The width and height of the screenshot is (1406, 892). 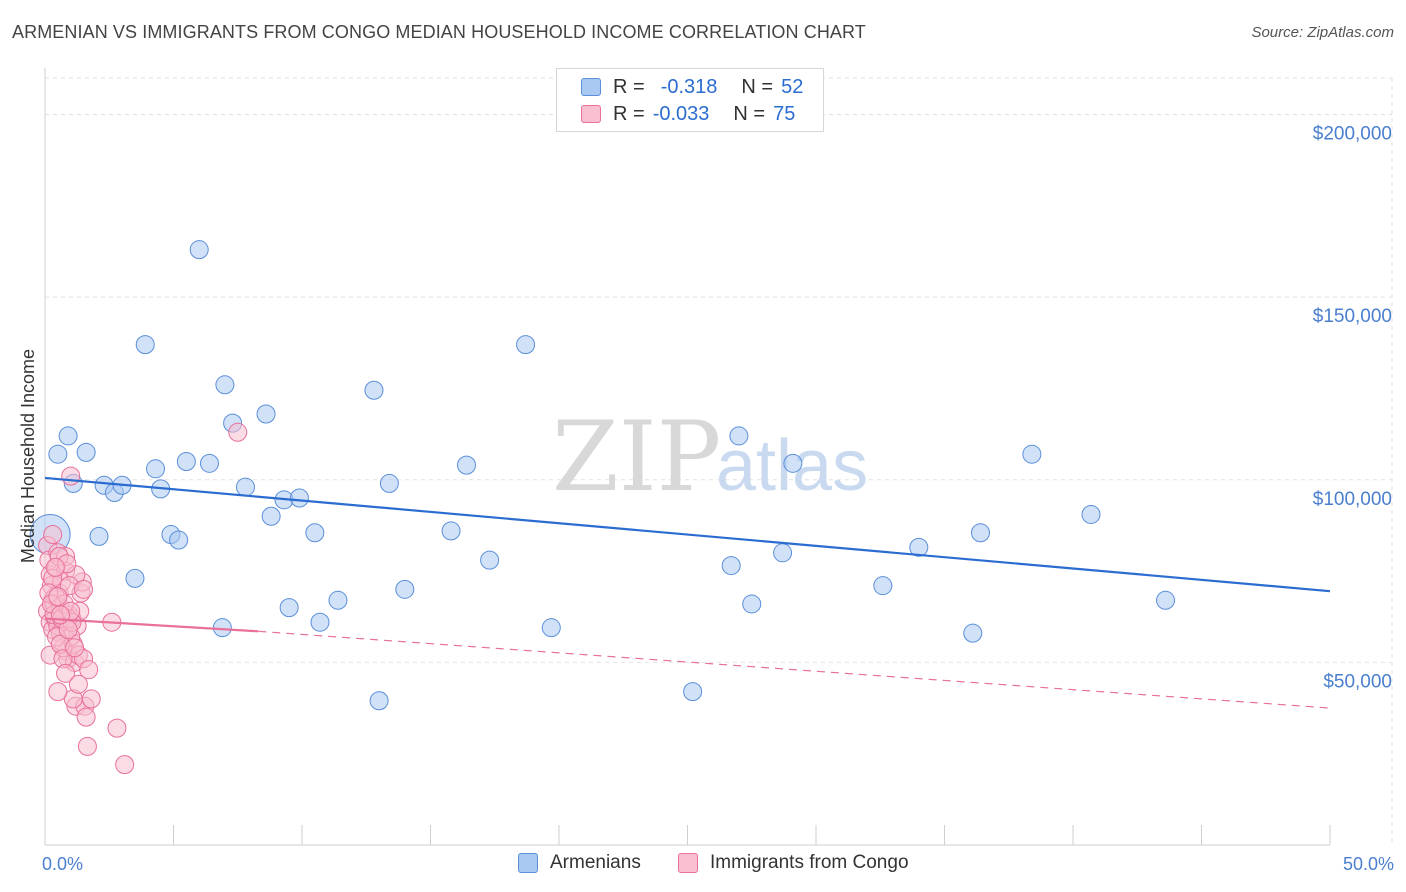 What do you see at coordinates (689, 86) in the screenshot?
I see `legend-r-value: -0.318` at bounding box center [689, 86].